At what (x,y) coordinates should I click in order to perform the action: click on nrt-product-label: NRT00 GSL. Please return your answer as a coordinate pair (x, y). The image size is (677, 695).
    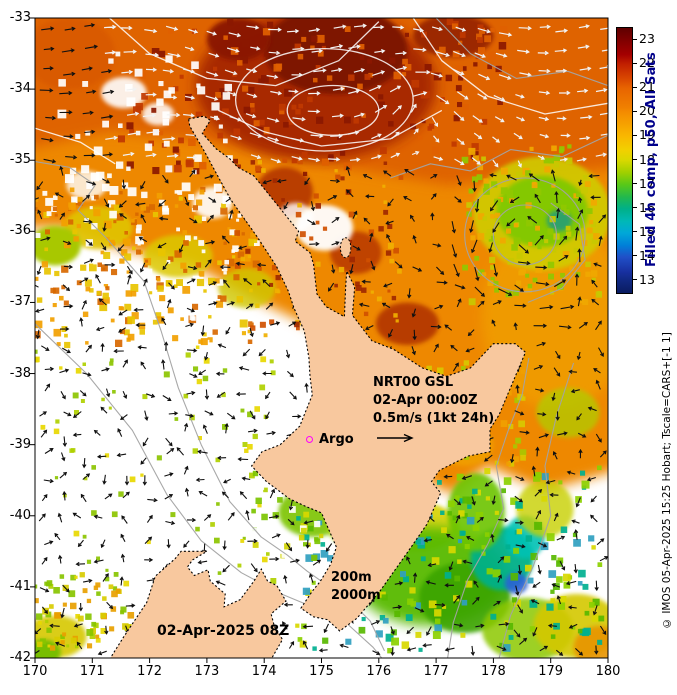
    Looking at the image, I should click on (413, 382).